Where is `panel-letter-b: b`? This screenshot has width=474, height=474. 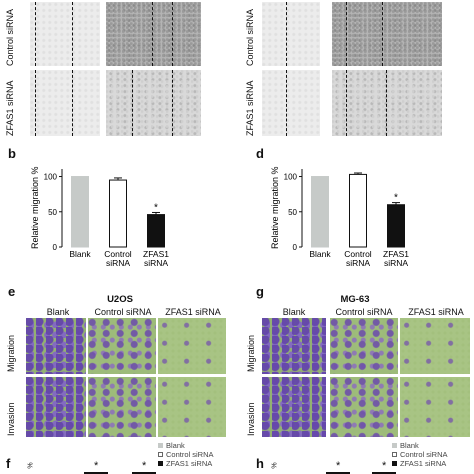 panel-letter-b: b is located at coordinates (12, 153).